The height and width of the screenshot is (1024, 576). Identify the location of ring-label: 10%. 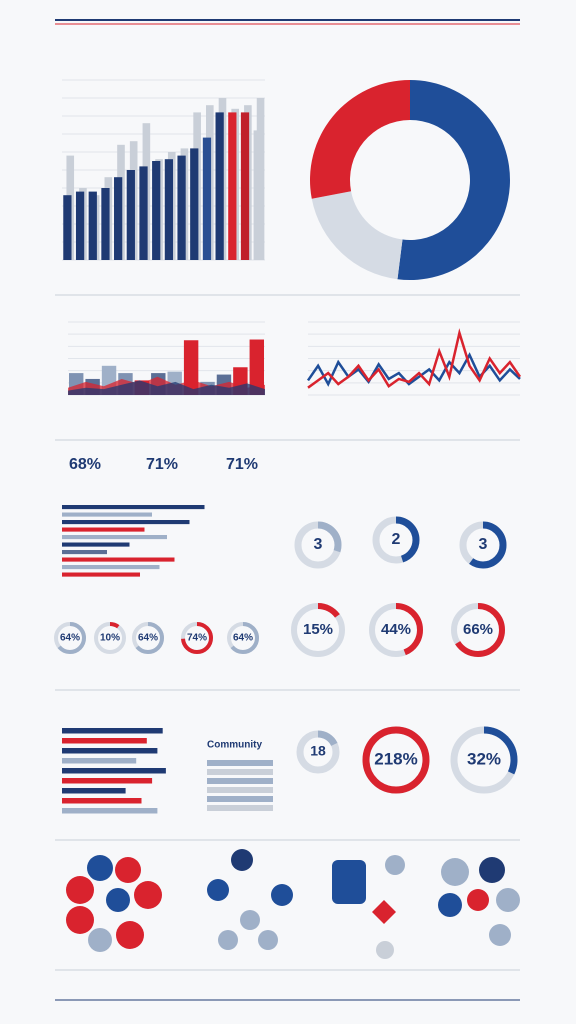
(110, 638).